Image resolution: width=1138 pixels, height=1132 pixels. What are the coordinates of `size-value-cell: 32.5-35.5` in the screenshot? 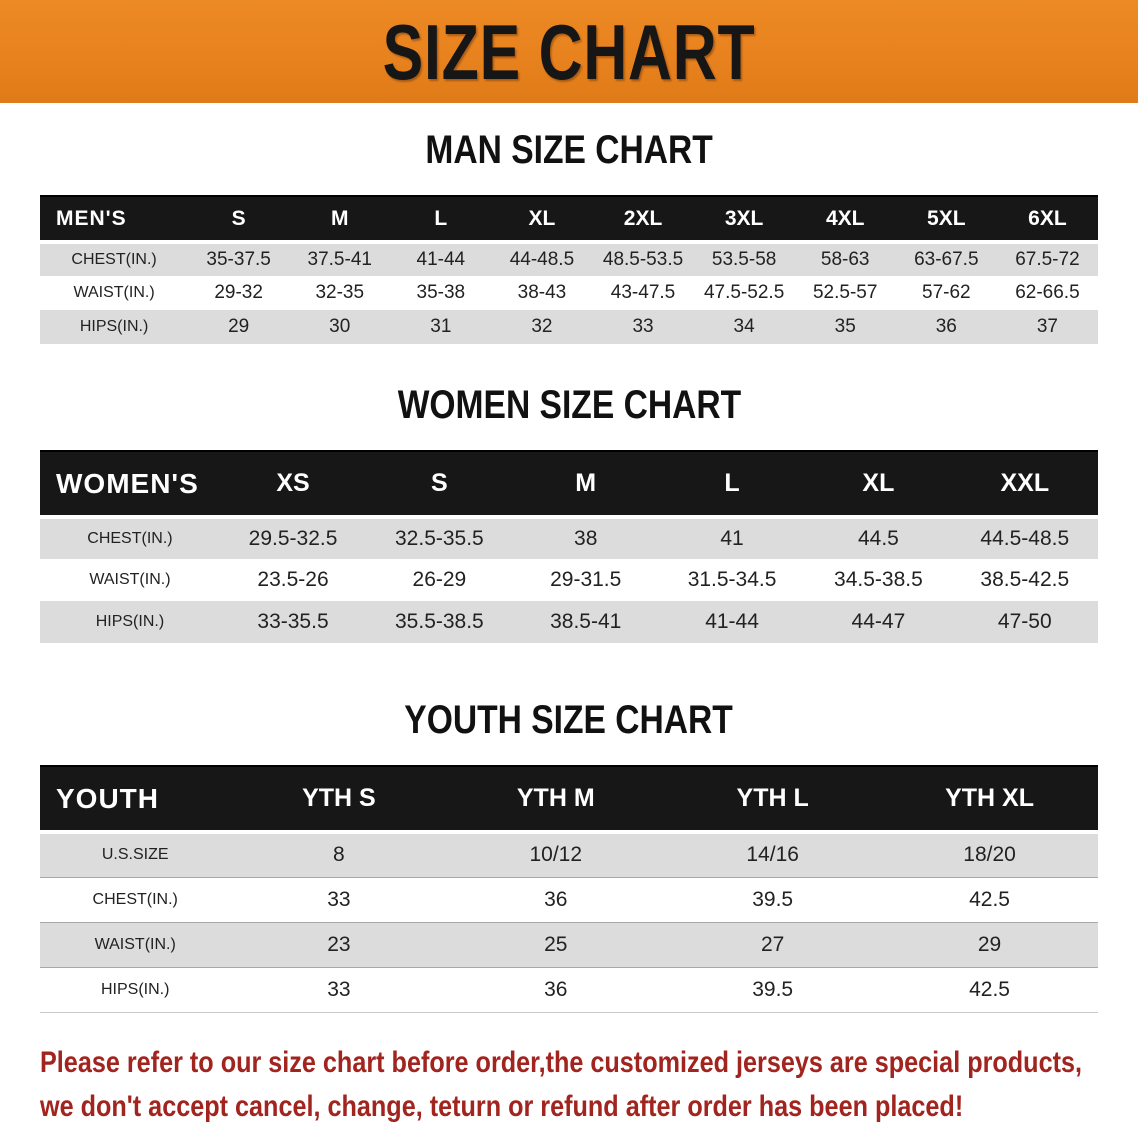 It's located at (439, 538).